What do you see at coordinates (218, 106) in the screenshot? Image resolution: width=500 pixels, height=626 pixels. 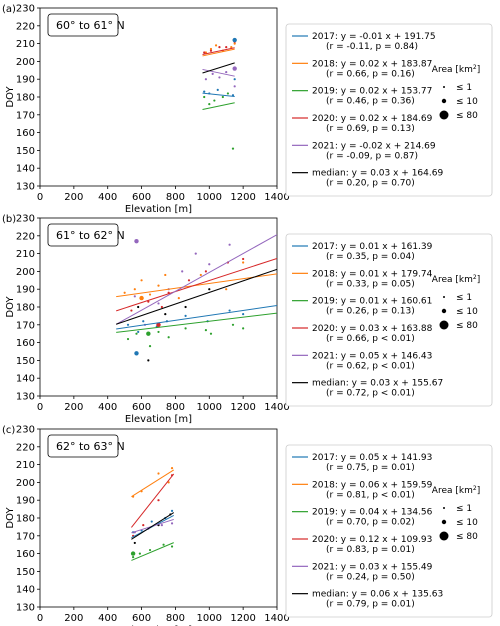 I see `regression-line-2019` at bounding box center [218, 106].